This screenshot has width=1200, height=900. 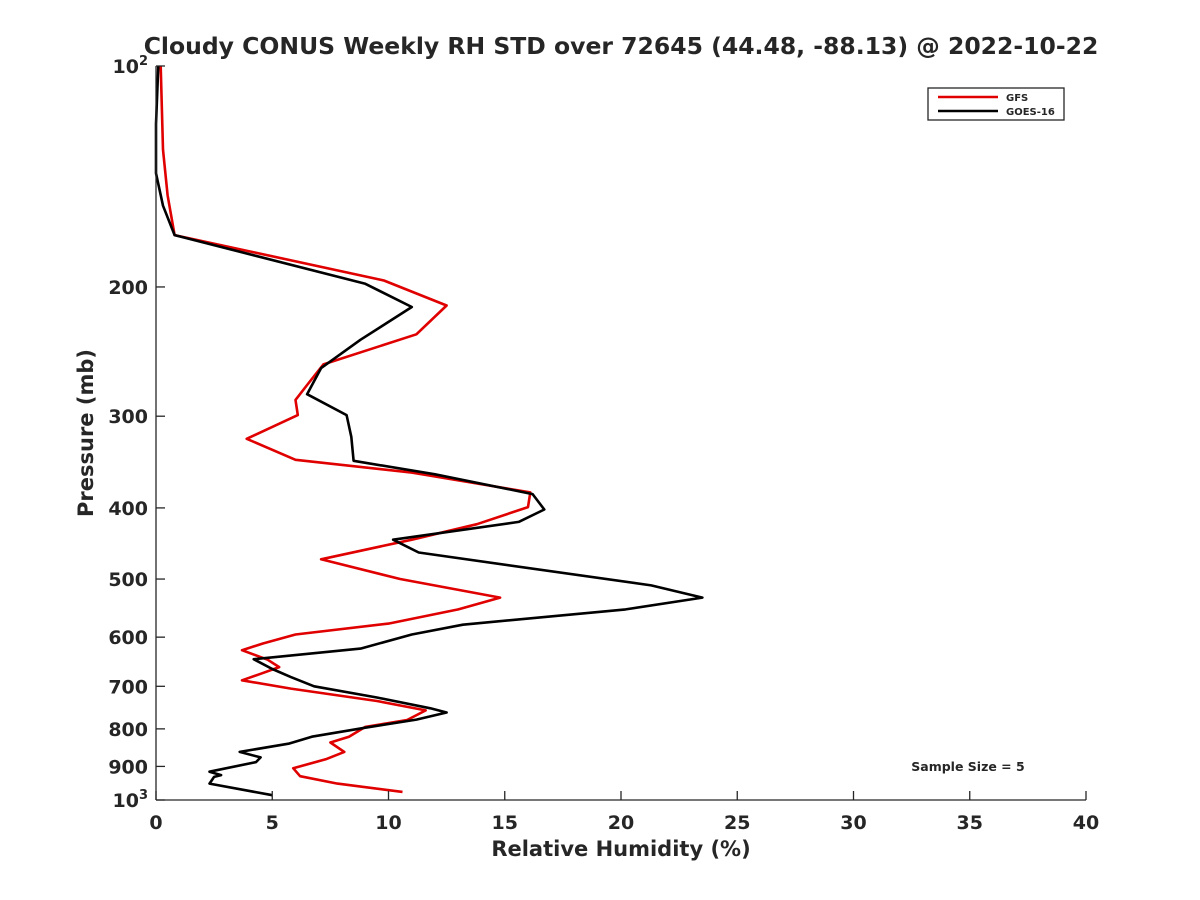 I want to click on x-tick-label: 20, so click(x=621, y=823).